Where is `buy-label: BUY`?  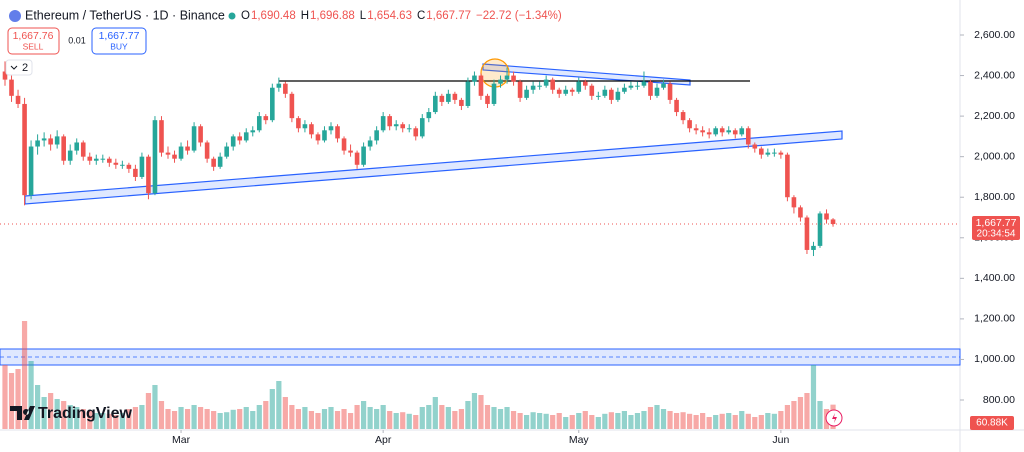
buy-label: BUY is located at coordinates (119, 46).